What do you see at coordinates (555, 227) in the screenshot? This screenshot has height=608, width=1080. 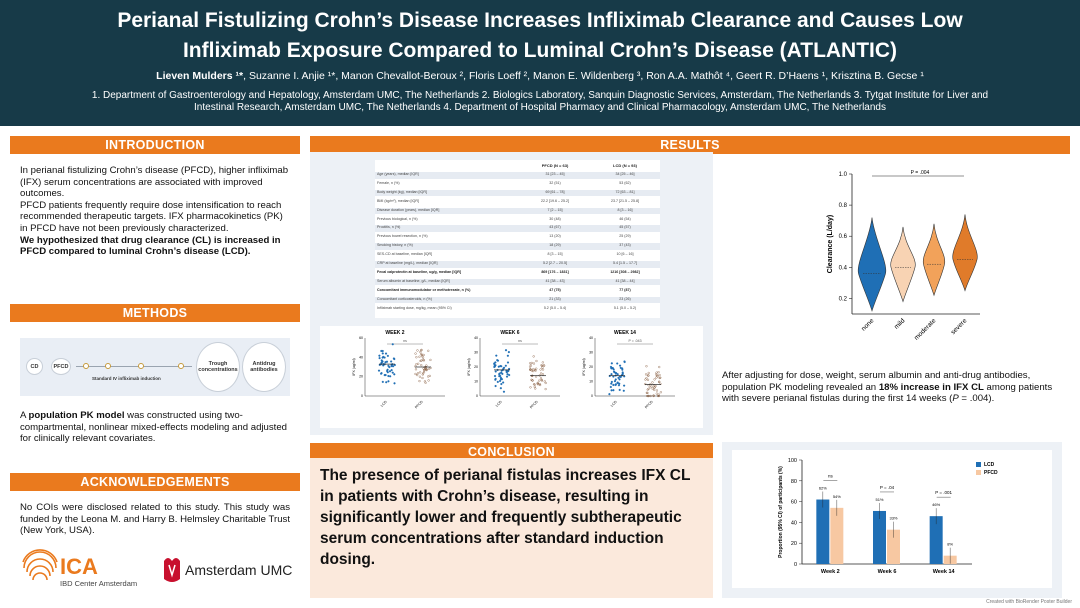 I see `table-cell-pfcd: 43 (67)` at bounding box center [555, 227].